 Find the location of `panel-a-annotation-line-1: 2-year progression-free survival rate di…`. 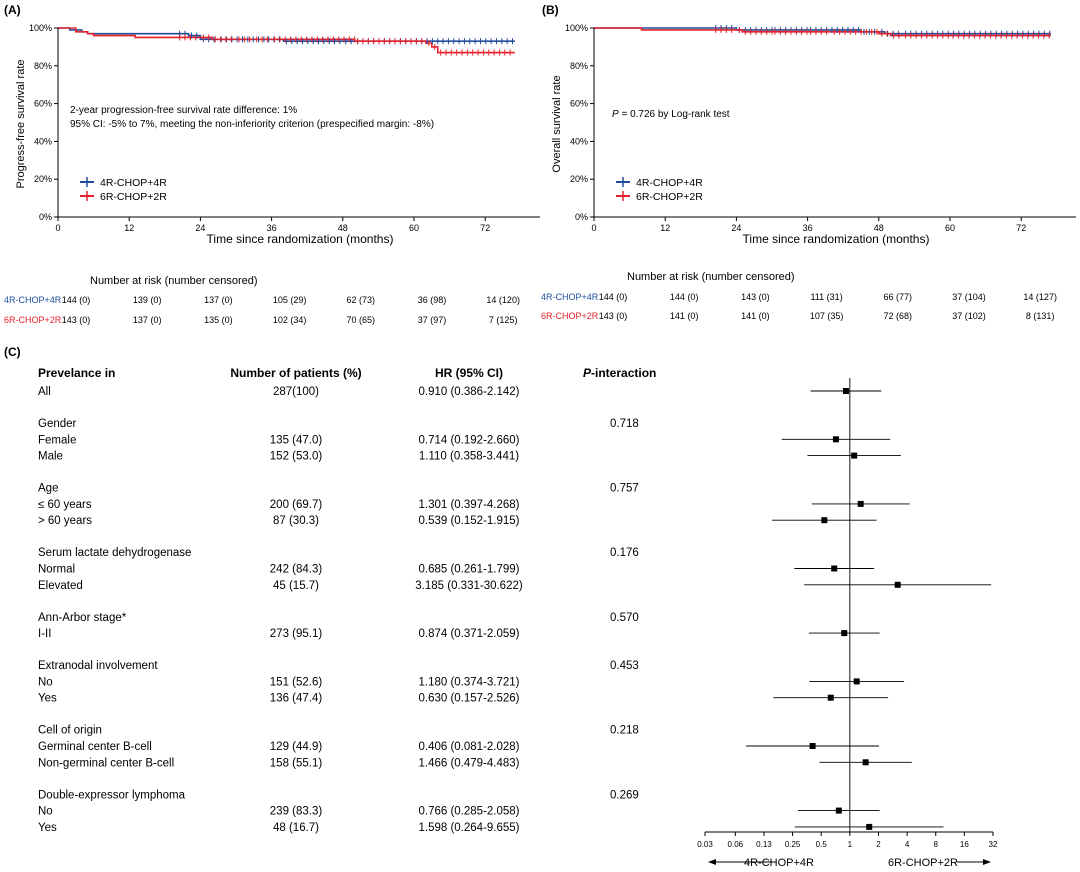

panel-a-annotation-line-1: 2-year progression-free survival rate di… is located at coordinates (183, 110).